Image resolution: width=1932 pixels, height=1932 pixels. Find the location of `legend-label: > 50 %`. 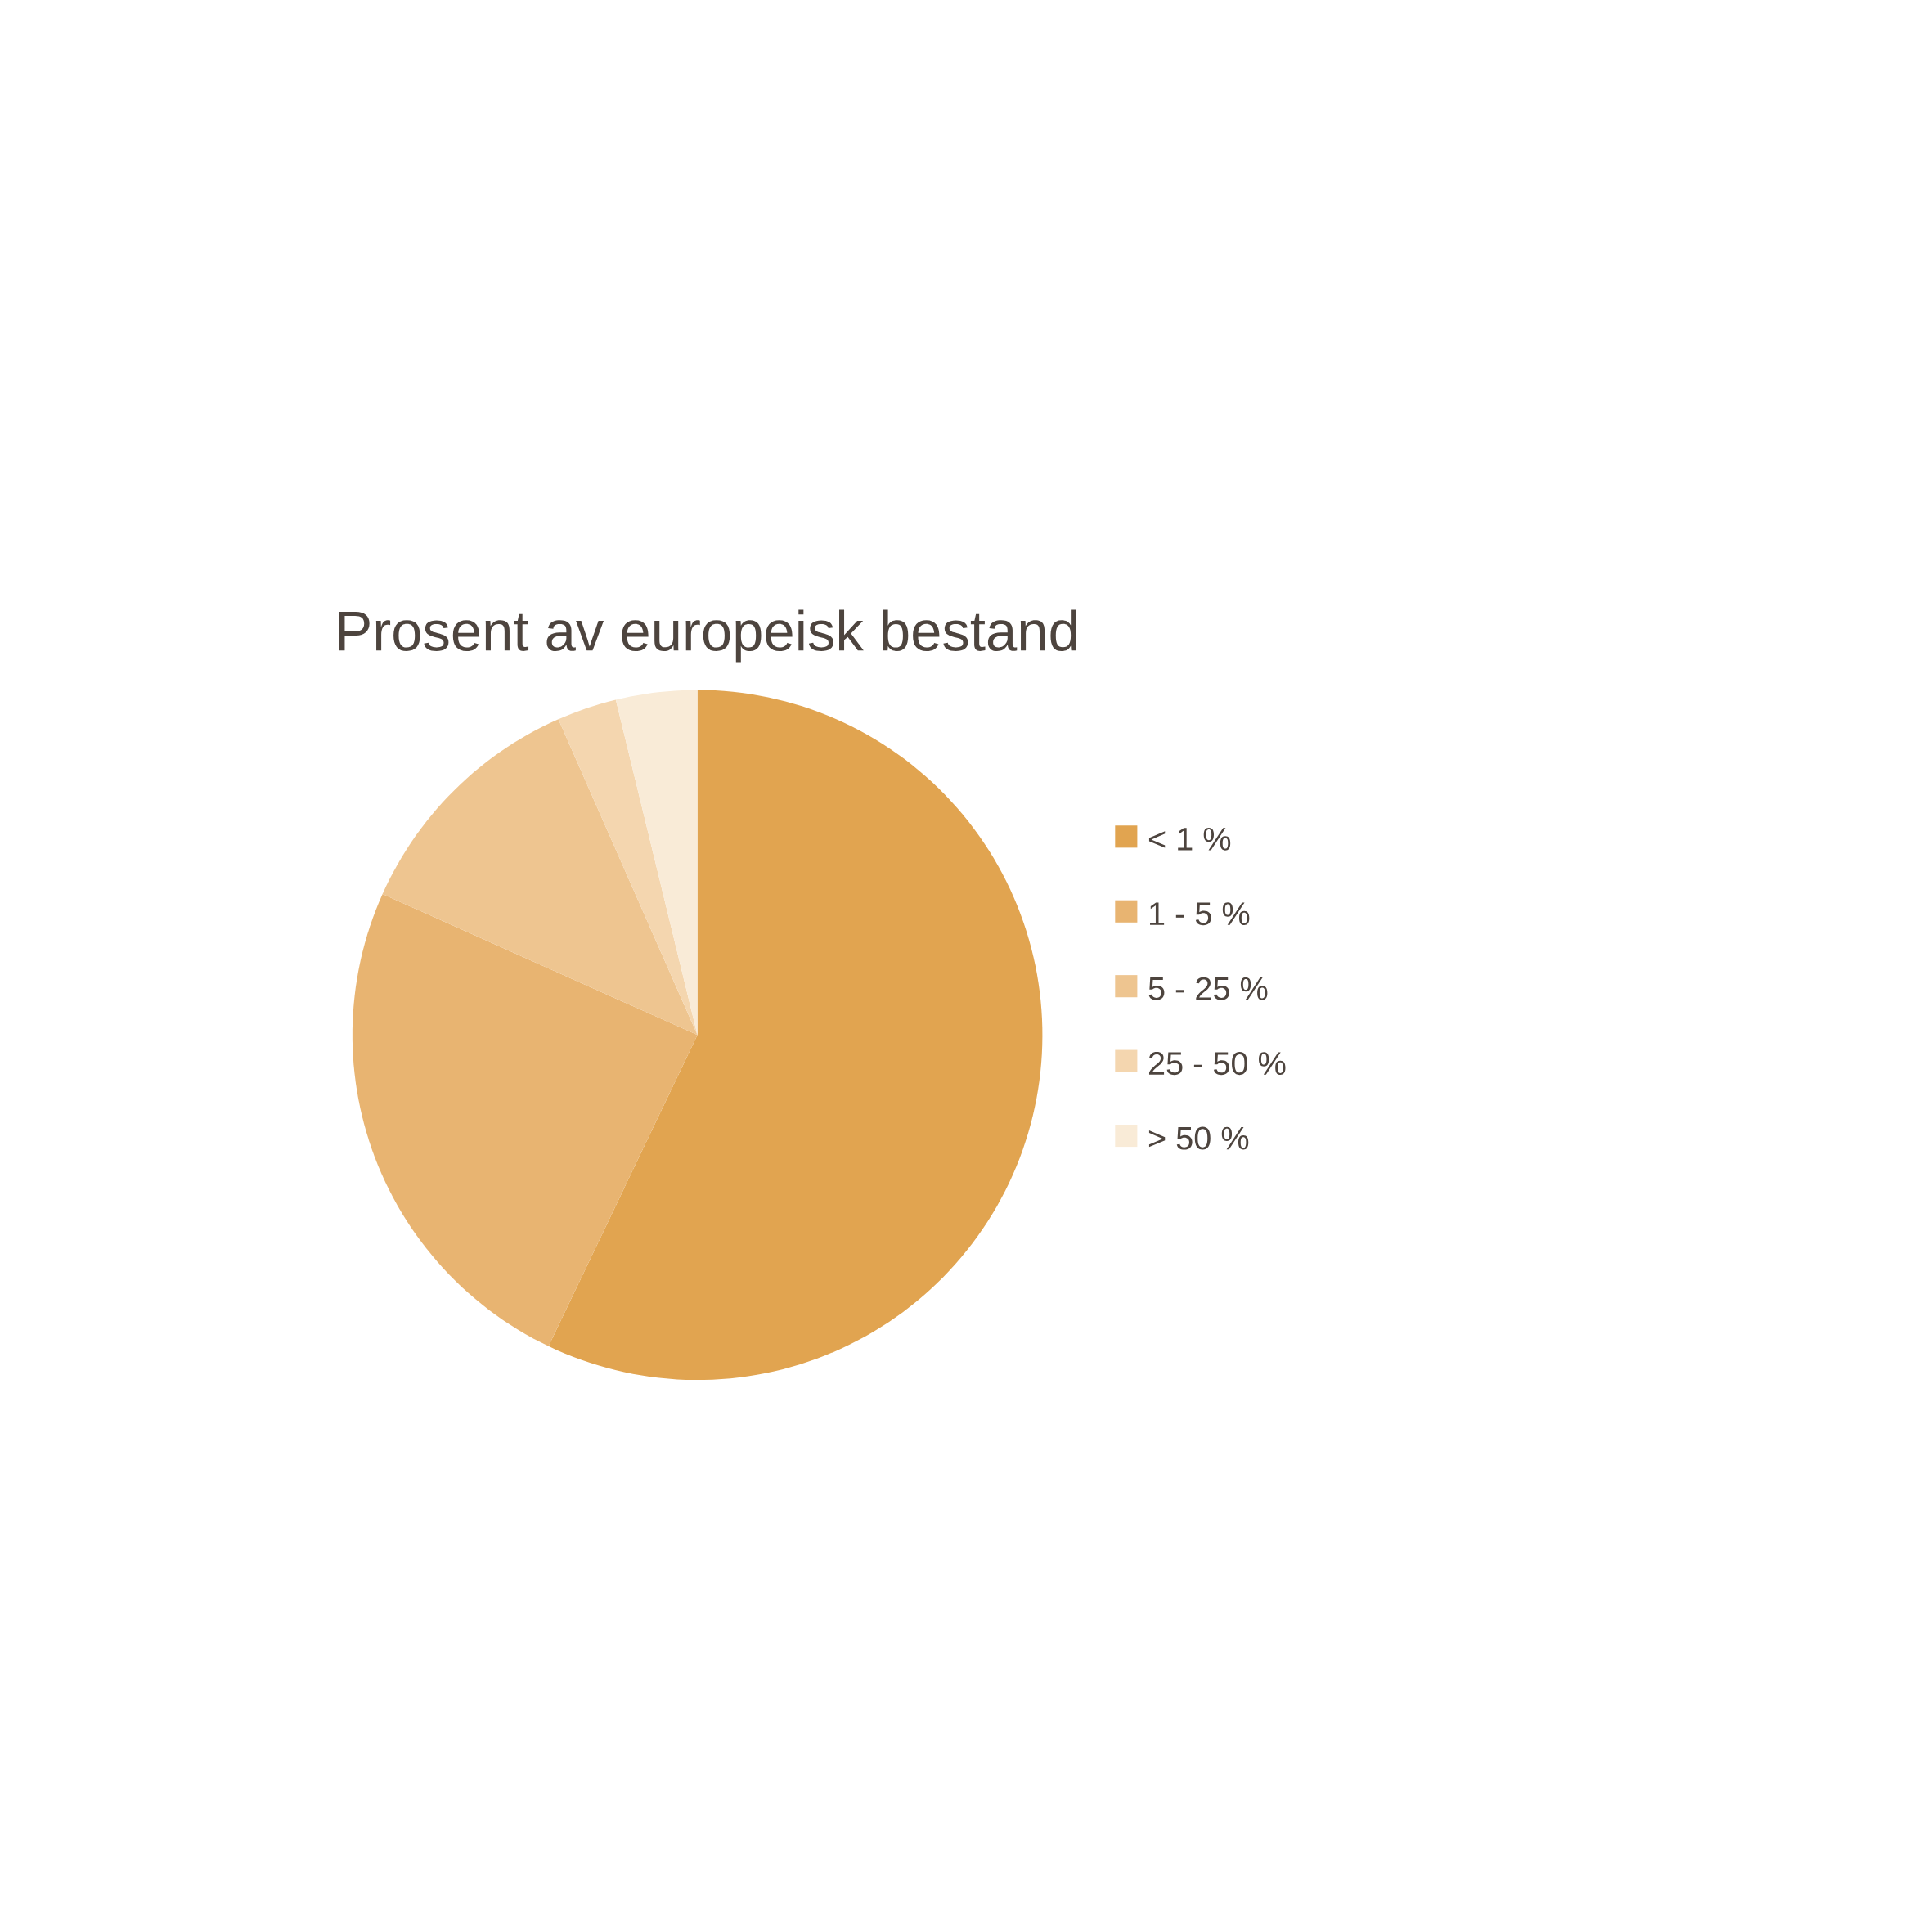

legend-label: > 50 % is located at coordinates (1199, 1138).